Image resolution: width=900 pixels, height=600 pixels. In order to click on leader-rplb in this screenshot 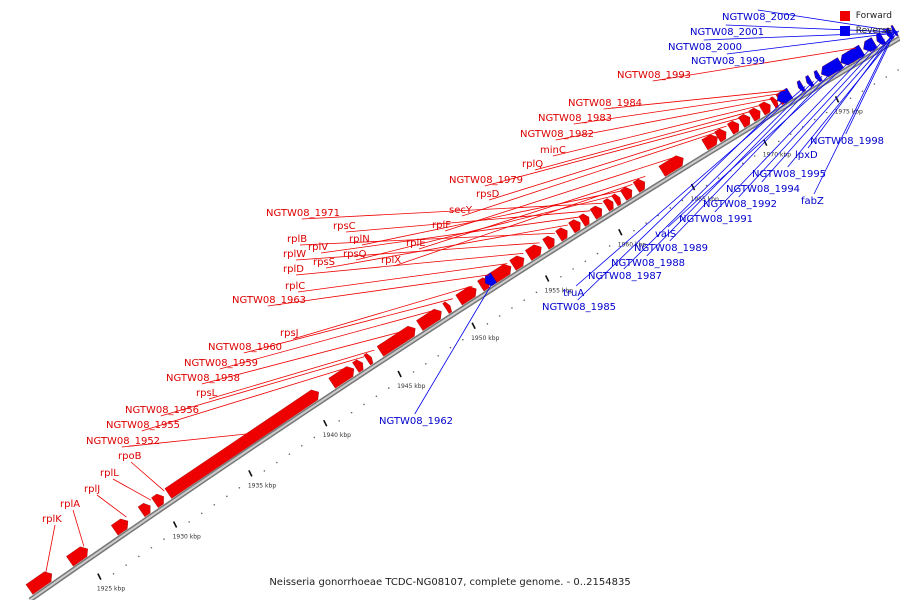, I will do `click(427, 239)`.